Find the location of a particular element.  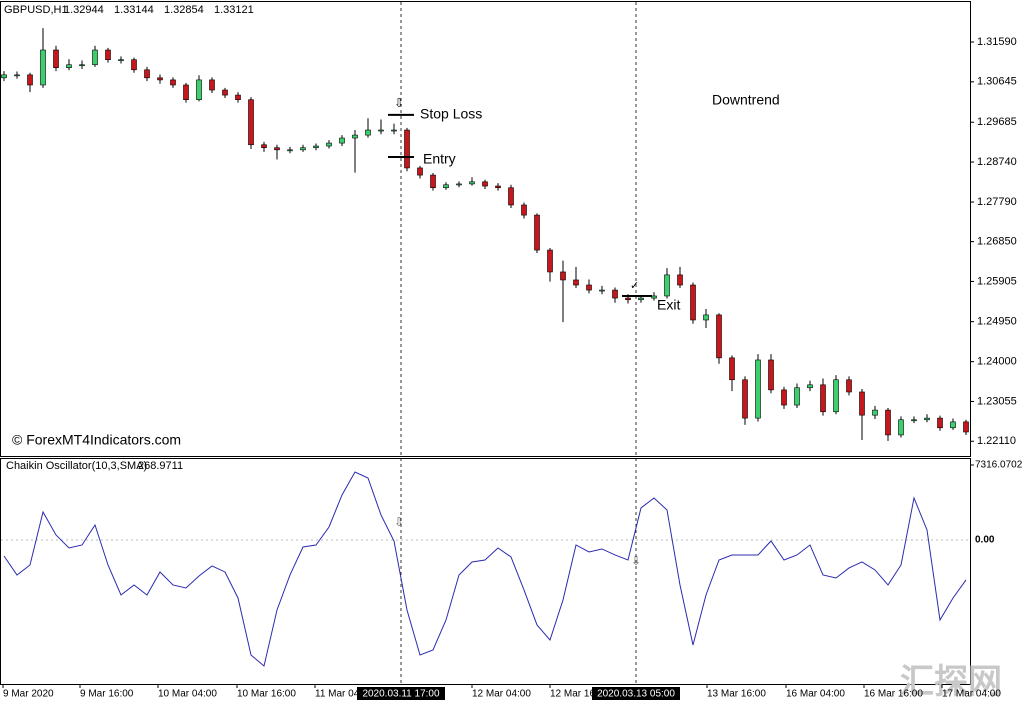

x-tick-label: 9 Mar 16:00 is located at coordinates (107, 694).